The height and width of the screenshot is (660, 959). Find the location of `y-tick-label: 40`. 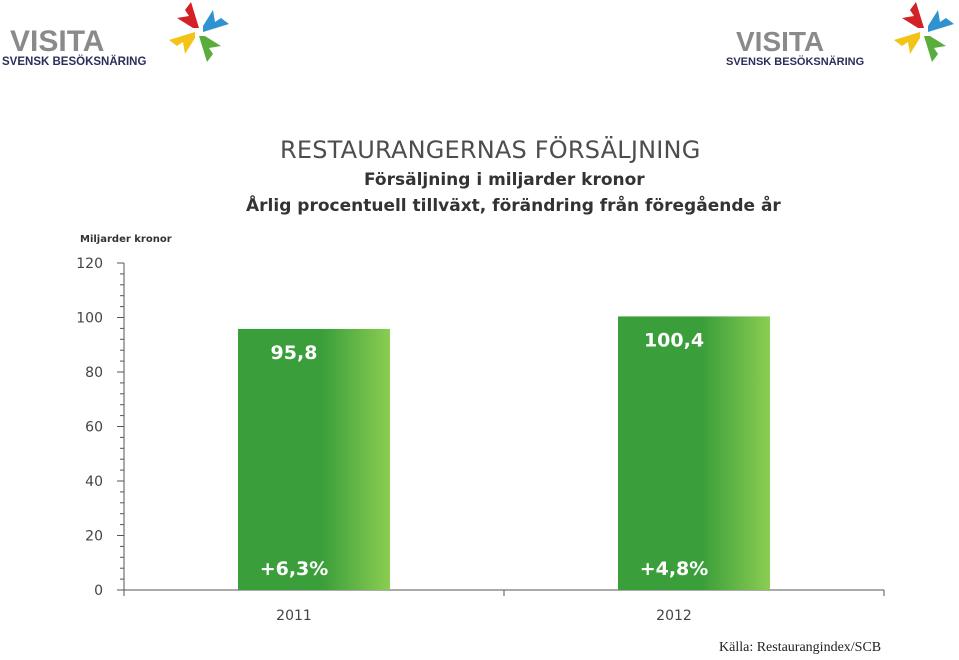

y-tick-label: 40 is located at coordinates (94, 482).